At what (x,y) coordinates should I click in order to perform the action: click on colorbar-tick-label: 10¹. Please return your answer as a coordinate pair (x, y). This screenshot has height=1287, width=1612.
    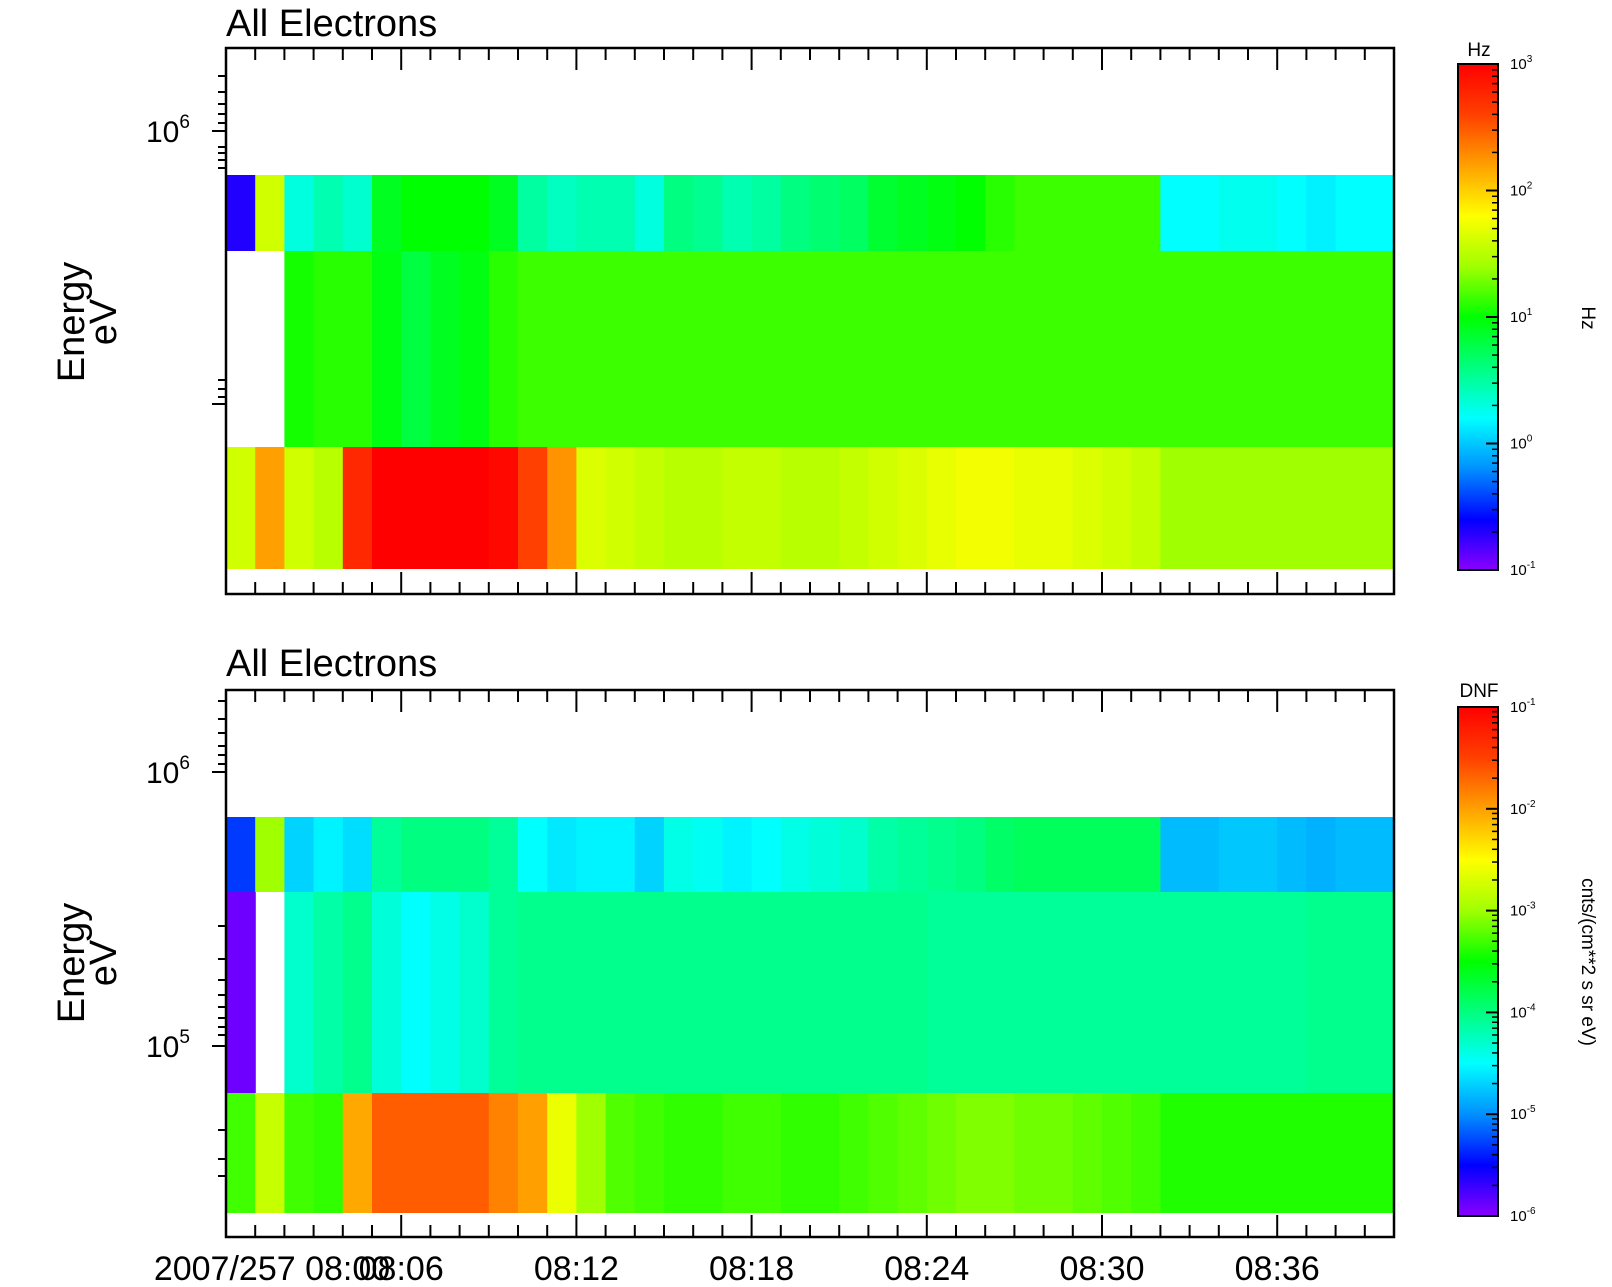
    Looking at the image, I should click on (1521, 316).